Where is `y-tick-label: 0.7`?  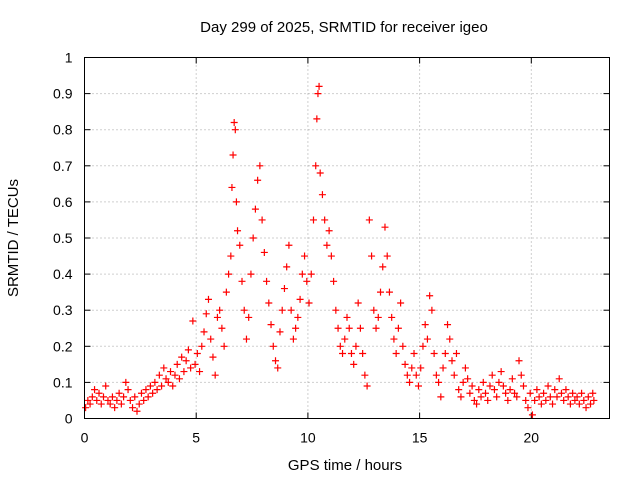
y-tick-label: 0.7 is located at coordinates (63, 166).